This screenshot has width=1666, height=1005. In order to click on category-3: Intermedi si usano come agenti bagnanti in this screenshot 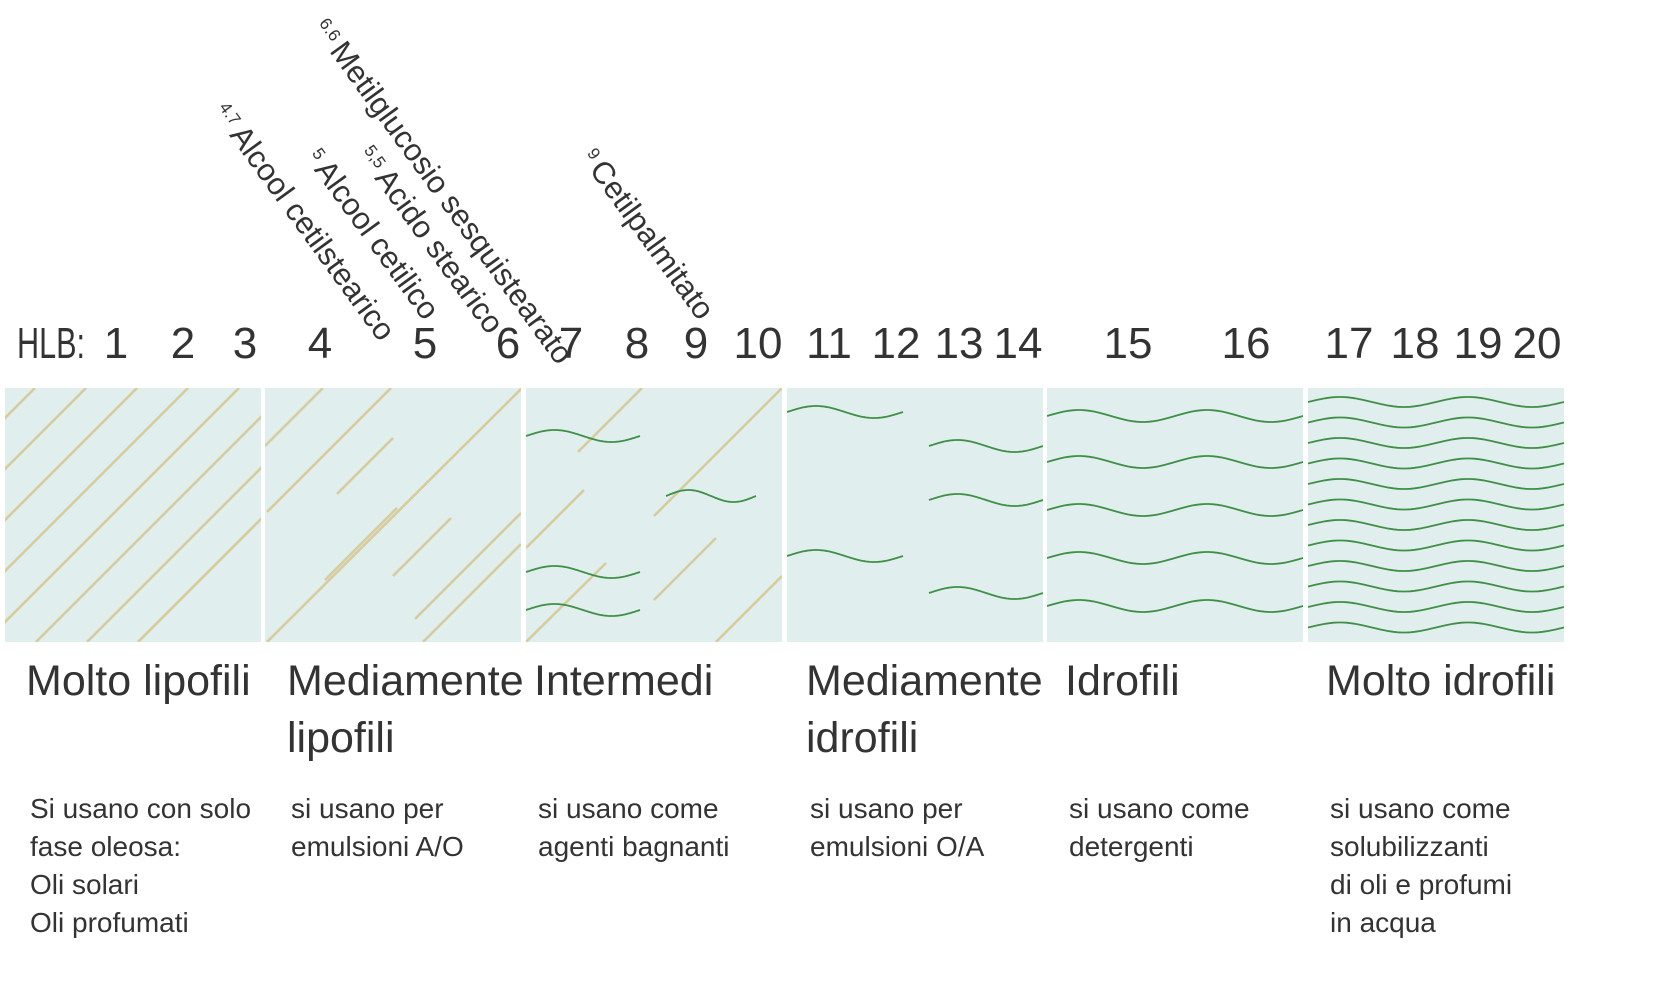, I will do `click(632, 759)`.